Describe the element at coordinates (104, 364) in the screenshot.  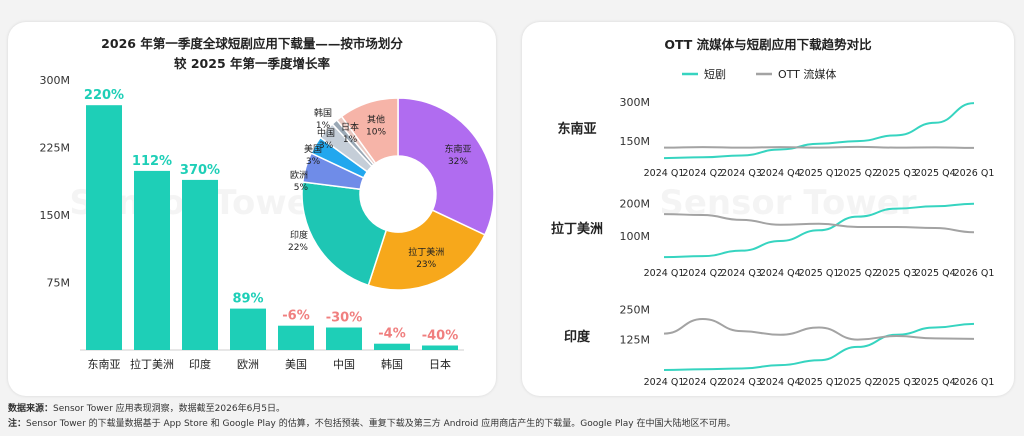
I see `x-tick-label: 东南亚` at that location.